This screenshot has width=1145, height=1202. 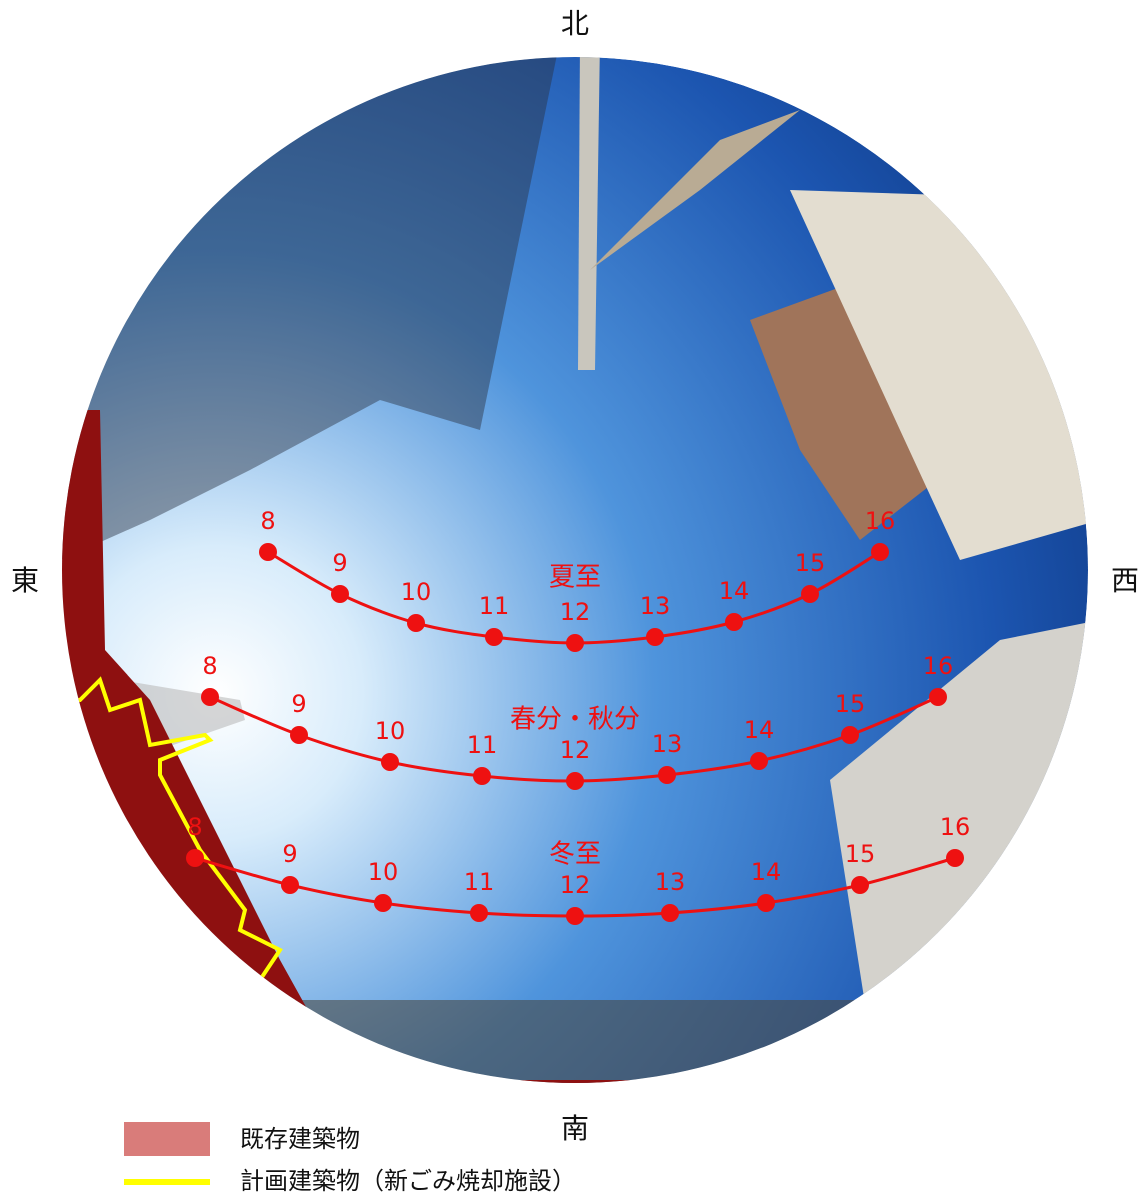 I want to click on compass-south: 南, so click(x=575, y=1128).